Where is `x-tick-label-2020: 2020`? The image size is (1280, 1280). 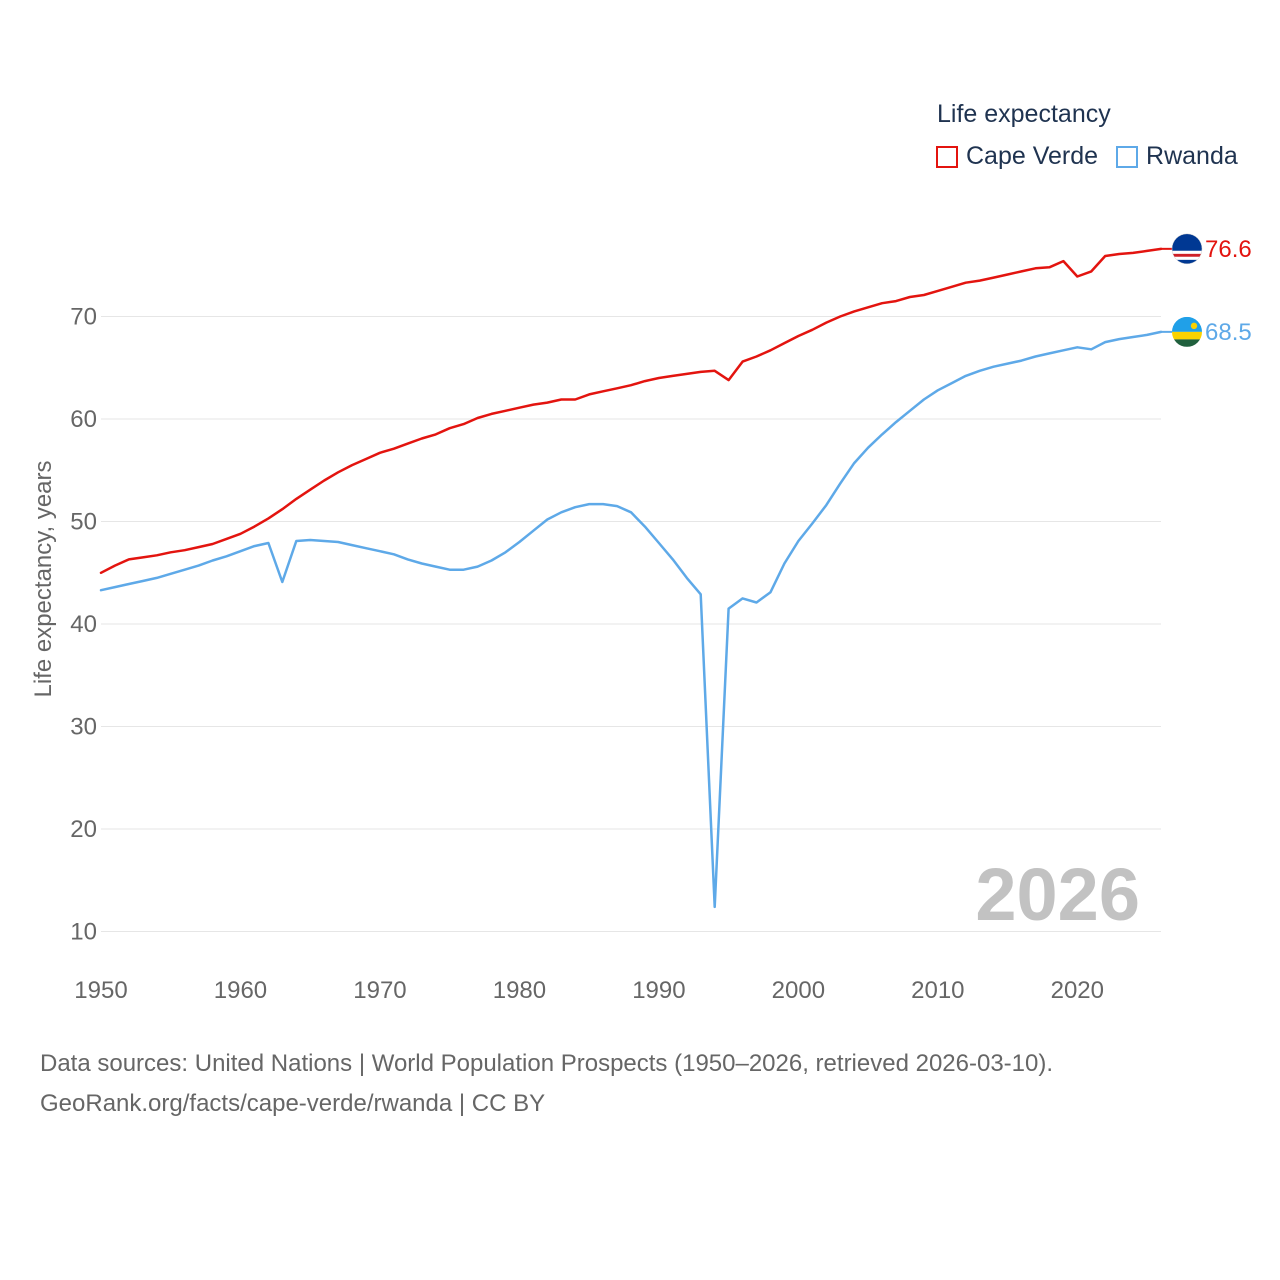
x-tick-label-2020: 2020 is located at coordinates (1077, 990).